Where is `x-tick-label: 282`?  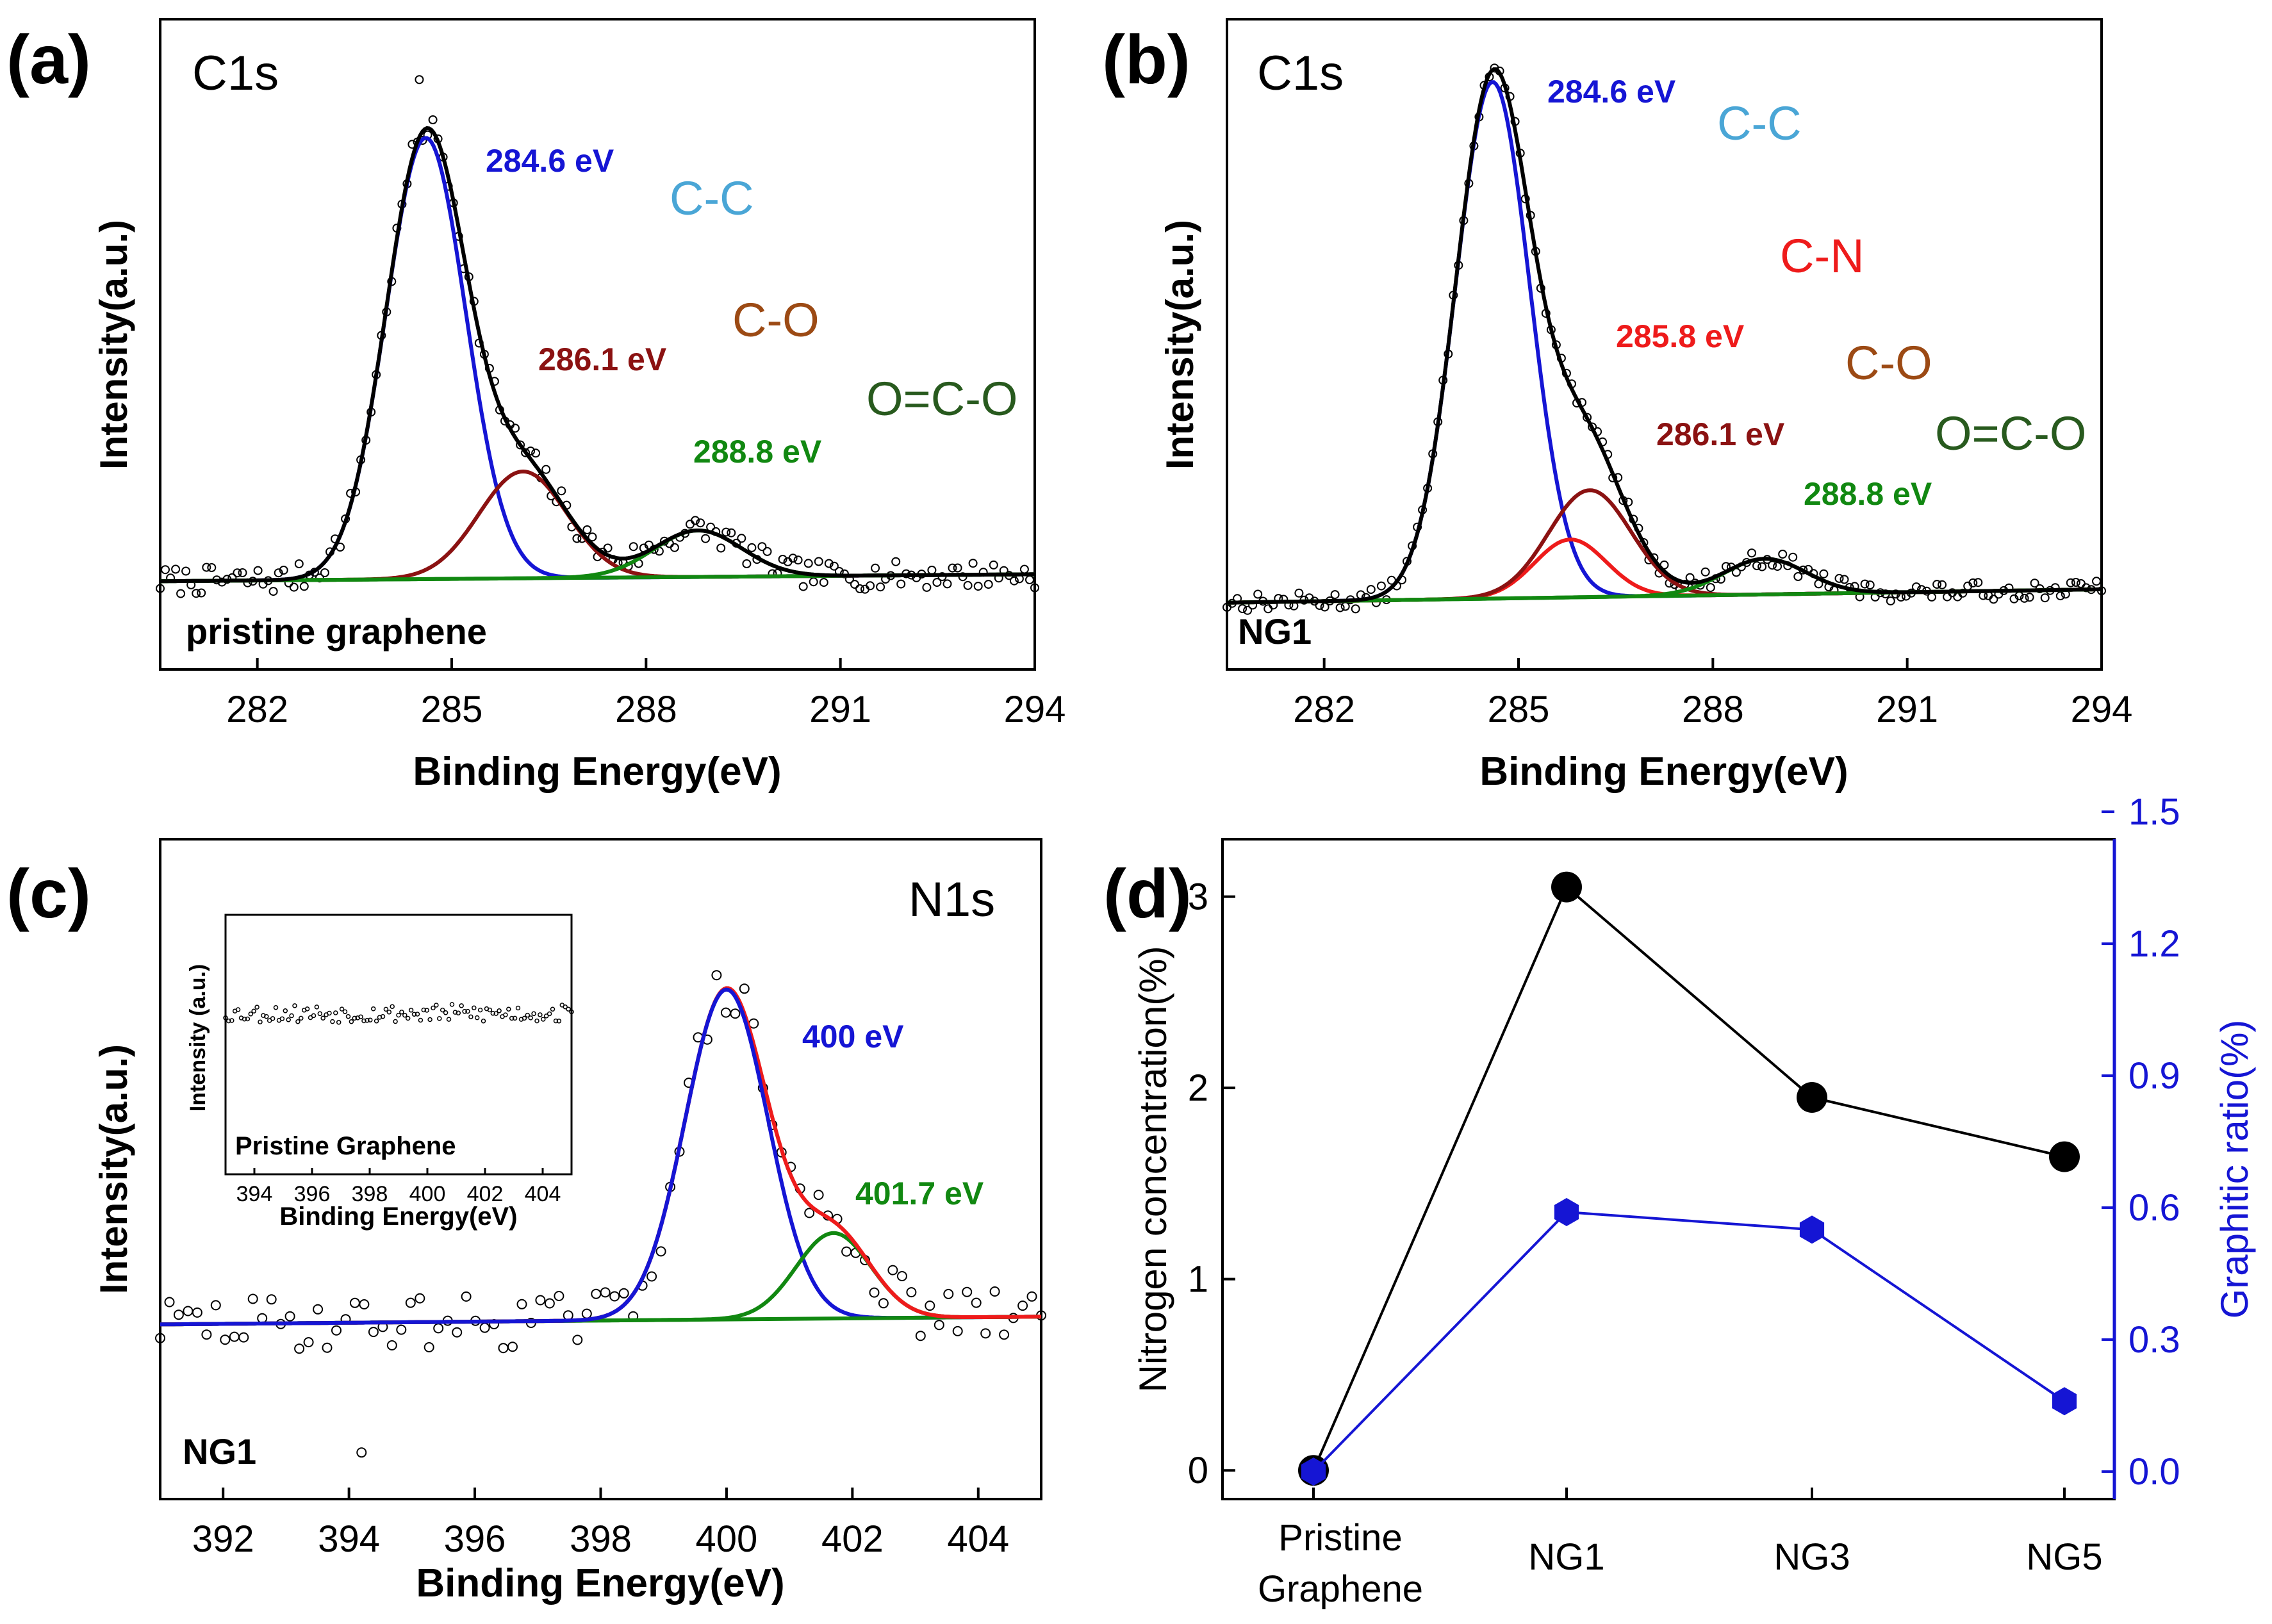 x-tick-label: 282 is located at coordinates (257, 710).